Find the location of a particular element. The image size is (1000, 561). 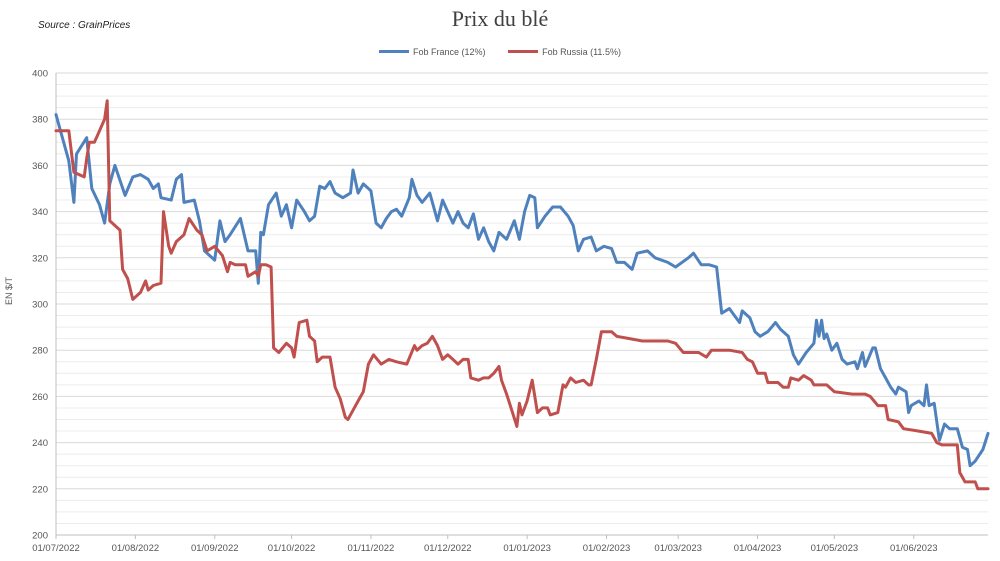

x-tick-label: 01/04/2023 is located at coordinates (758, 548).